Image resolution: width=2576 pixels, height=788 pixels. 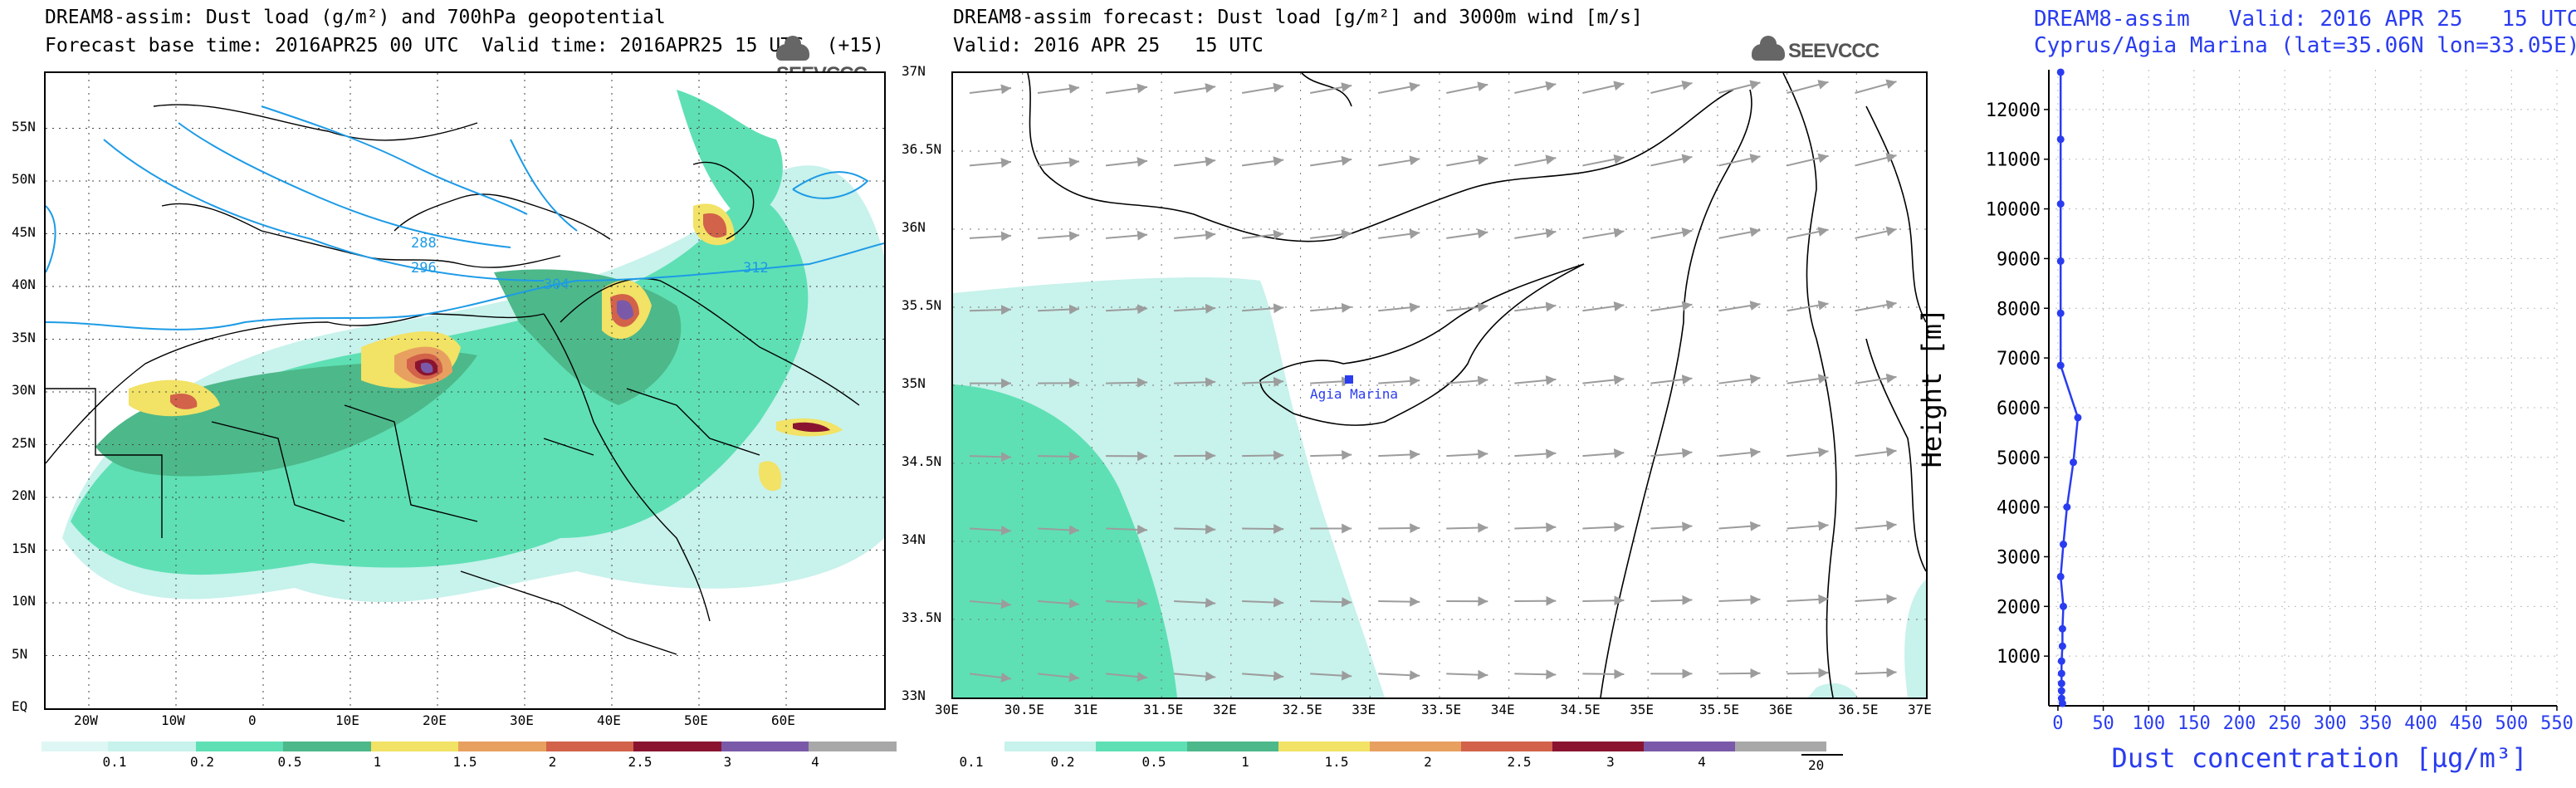 What do you see at coordinates (1520, 762) in the screenshot?
I see `colorbar-label: 2.5` at bounding box center [1520, 762].